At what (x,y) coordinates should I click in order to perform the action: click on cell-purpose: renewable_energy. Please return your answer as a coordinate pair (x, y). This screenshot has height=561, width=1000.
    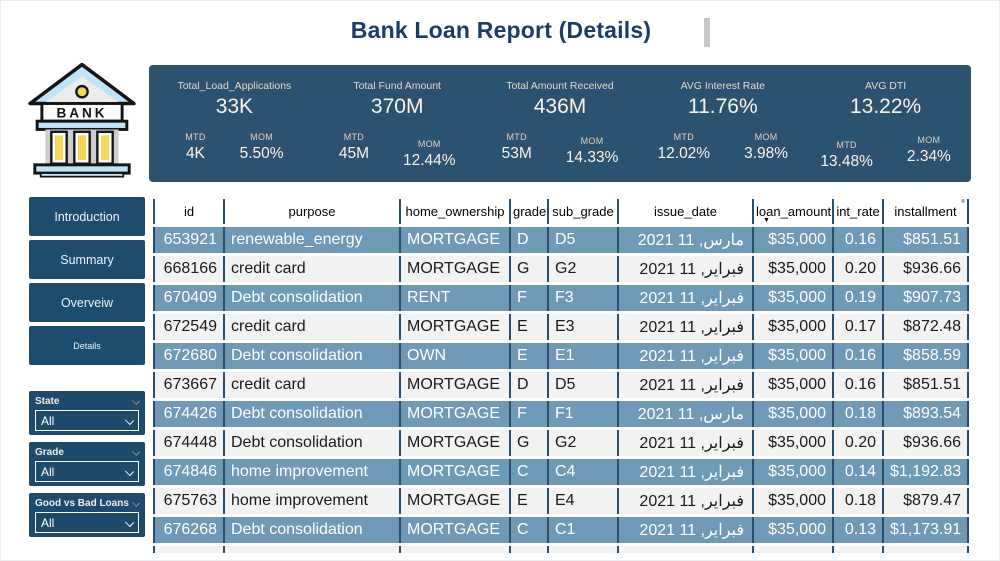
    Looking at the image, I should click on (311, 240).